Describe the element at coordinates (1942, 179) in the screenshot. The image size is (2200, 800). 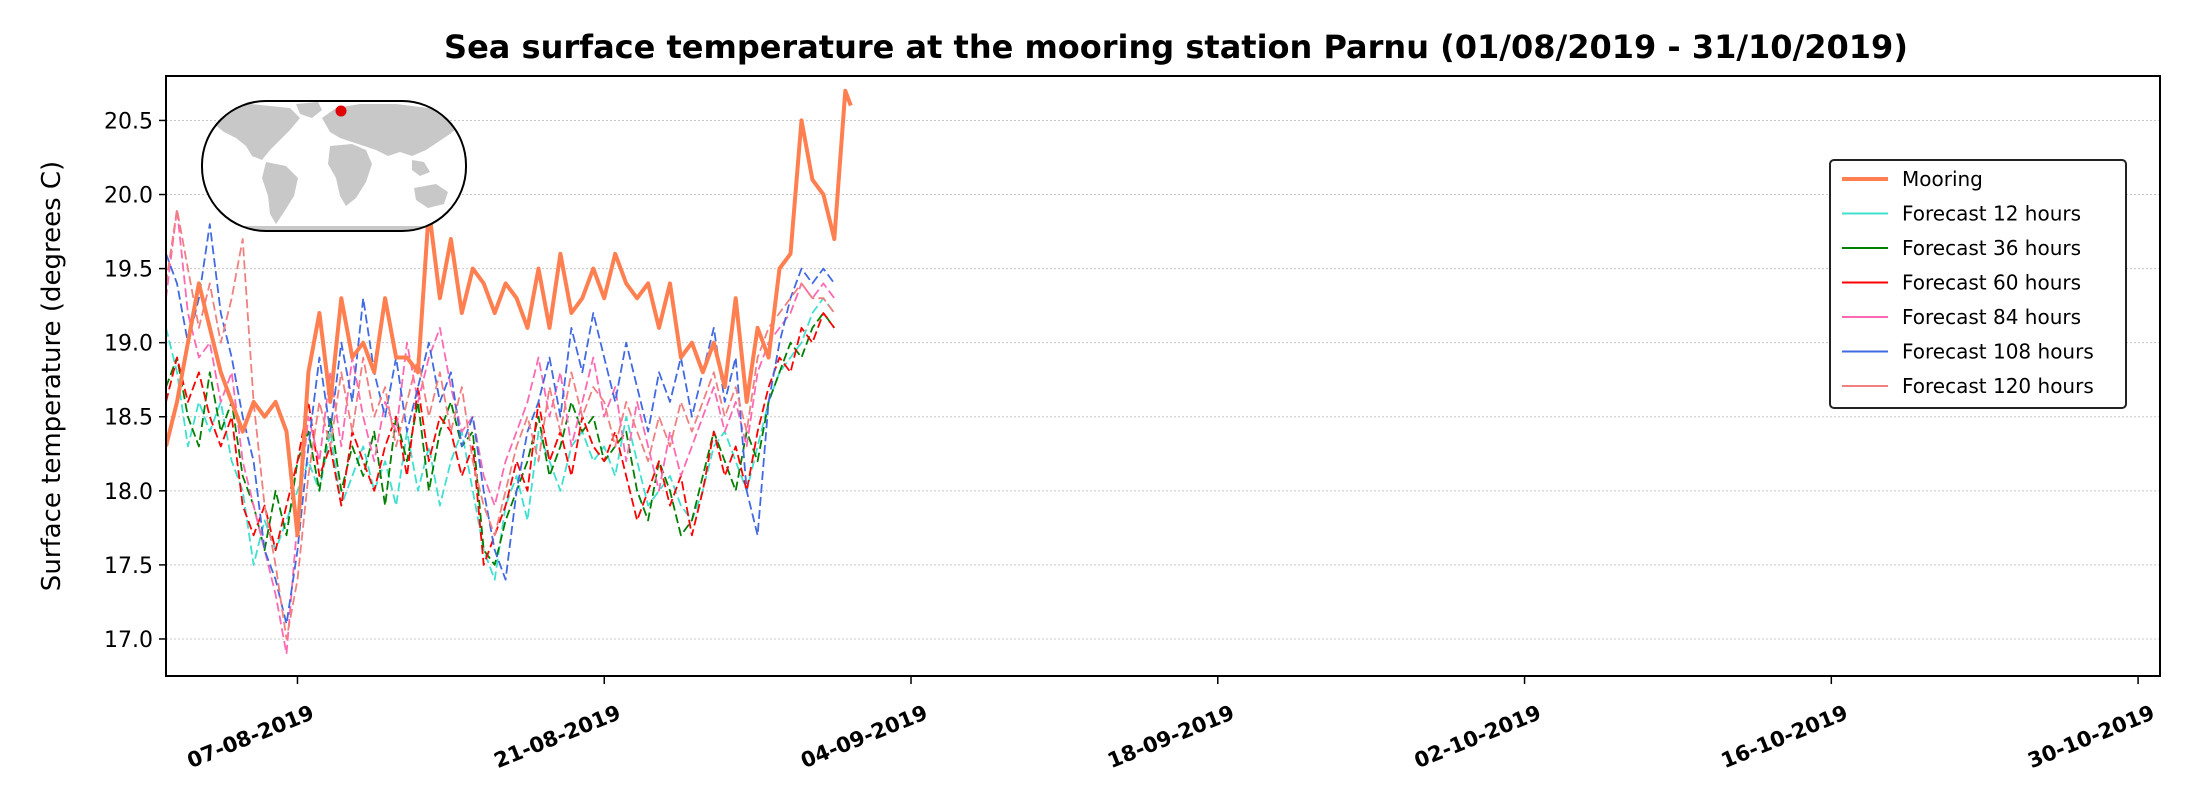
I see `legend-label-mooring: Mooring` at that location.